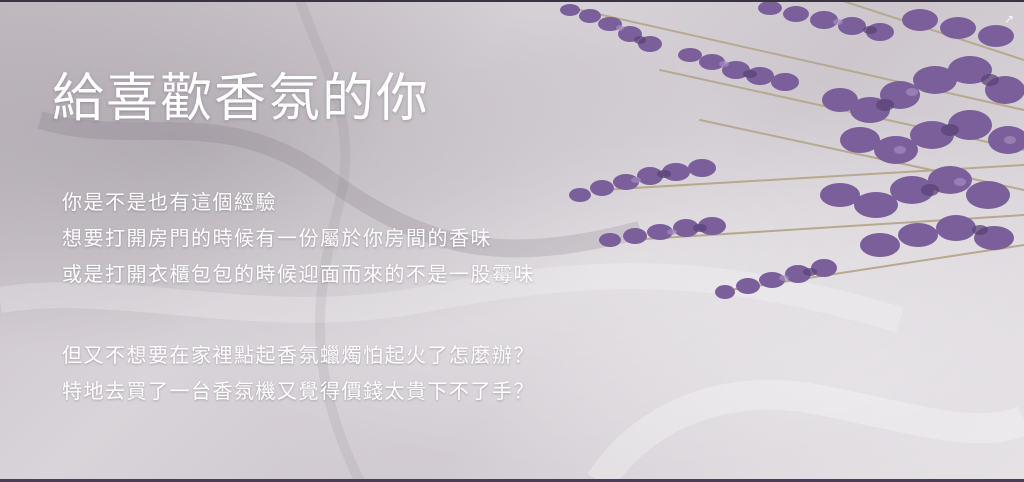 The height and width of the screenshot is (482, 1024). What do you see at coordinates (241, 99) in the screenshot?
I see `banner-title: 給喜歡香氛的你` at bounding box center [241, 99].